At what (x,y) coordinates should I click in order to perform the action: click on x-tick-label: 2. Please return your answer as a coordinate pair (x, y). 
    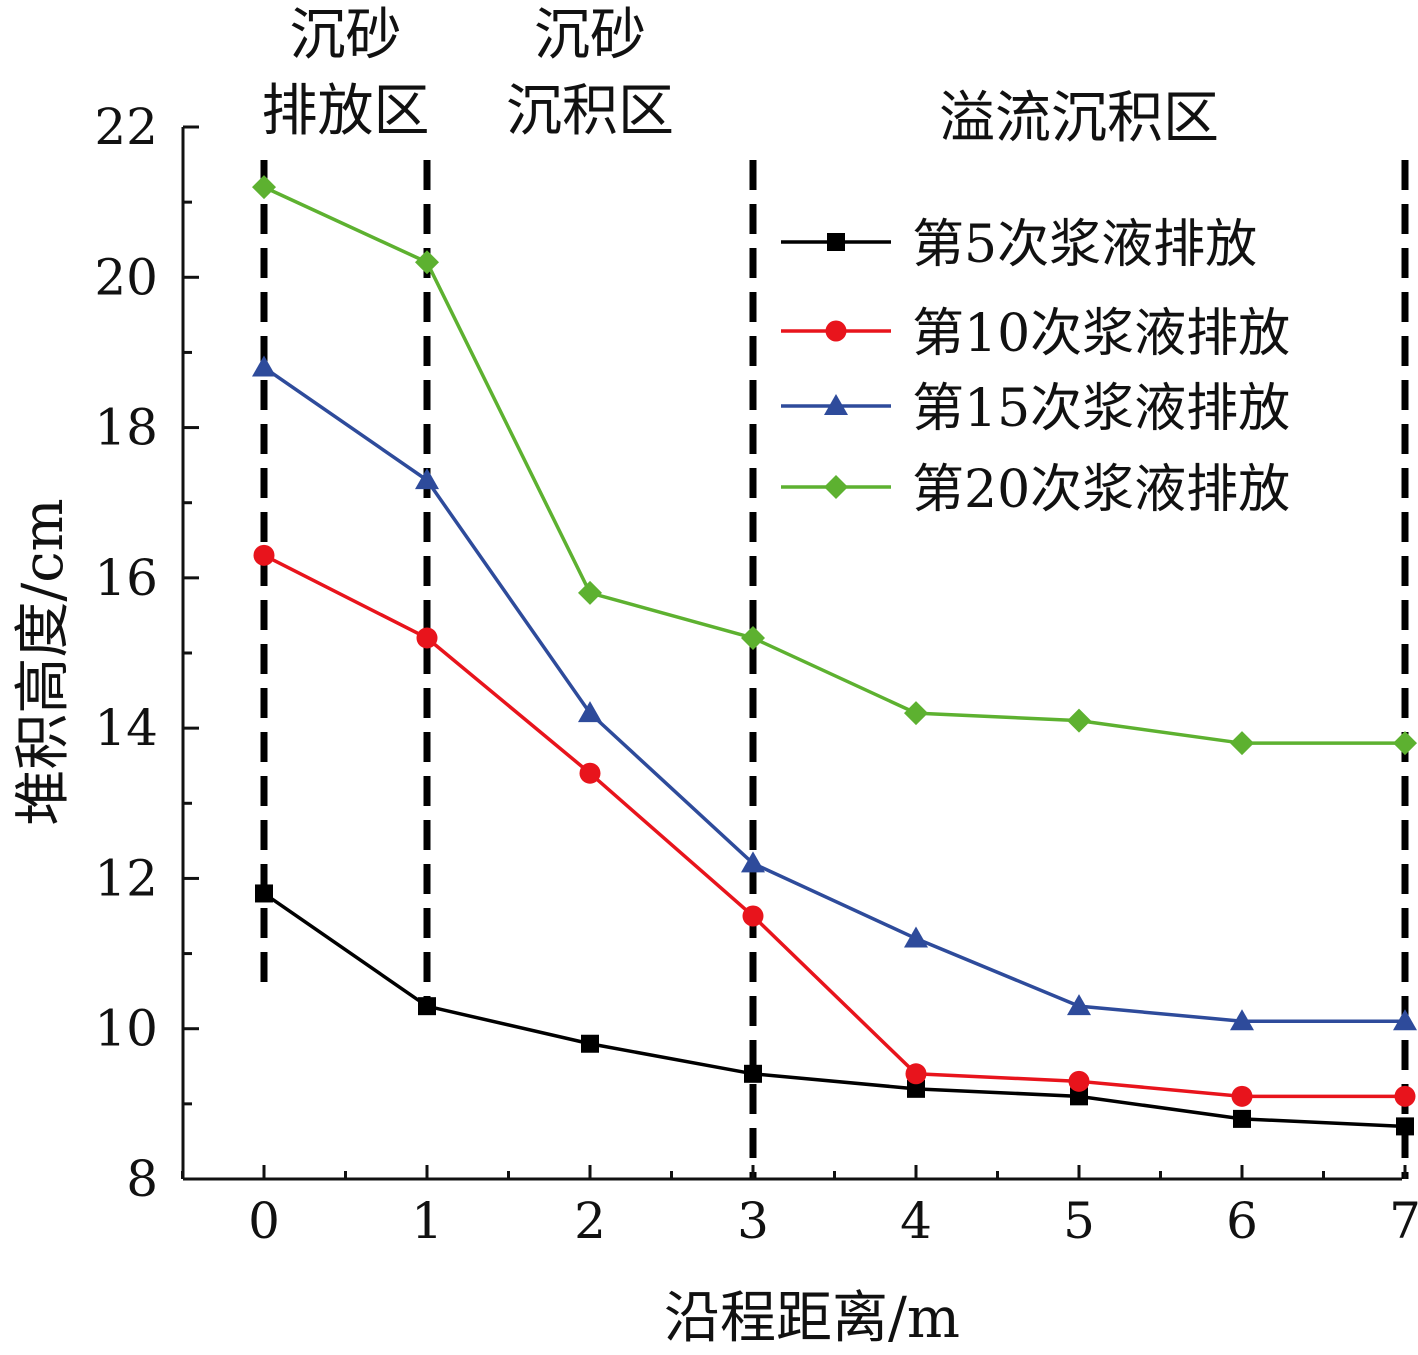
    Looking at the image, I should click on (590, 1221).